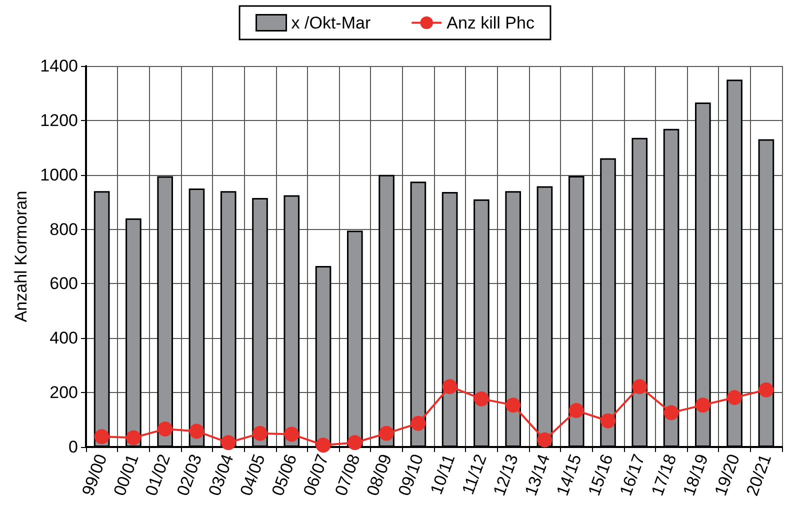 This screenshot has width=790, height=512. Describe the element at coordinates (490, 22) in the screenshot. I see `legend-label: Anz kill Phc` at that location.